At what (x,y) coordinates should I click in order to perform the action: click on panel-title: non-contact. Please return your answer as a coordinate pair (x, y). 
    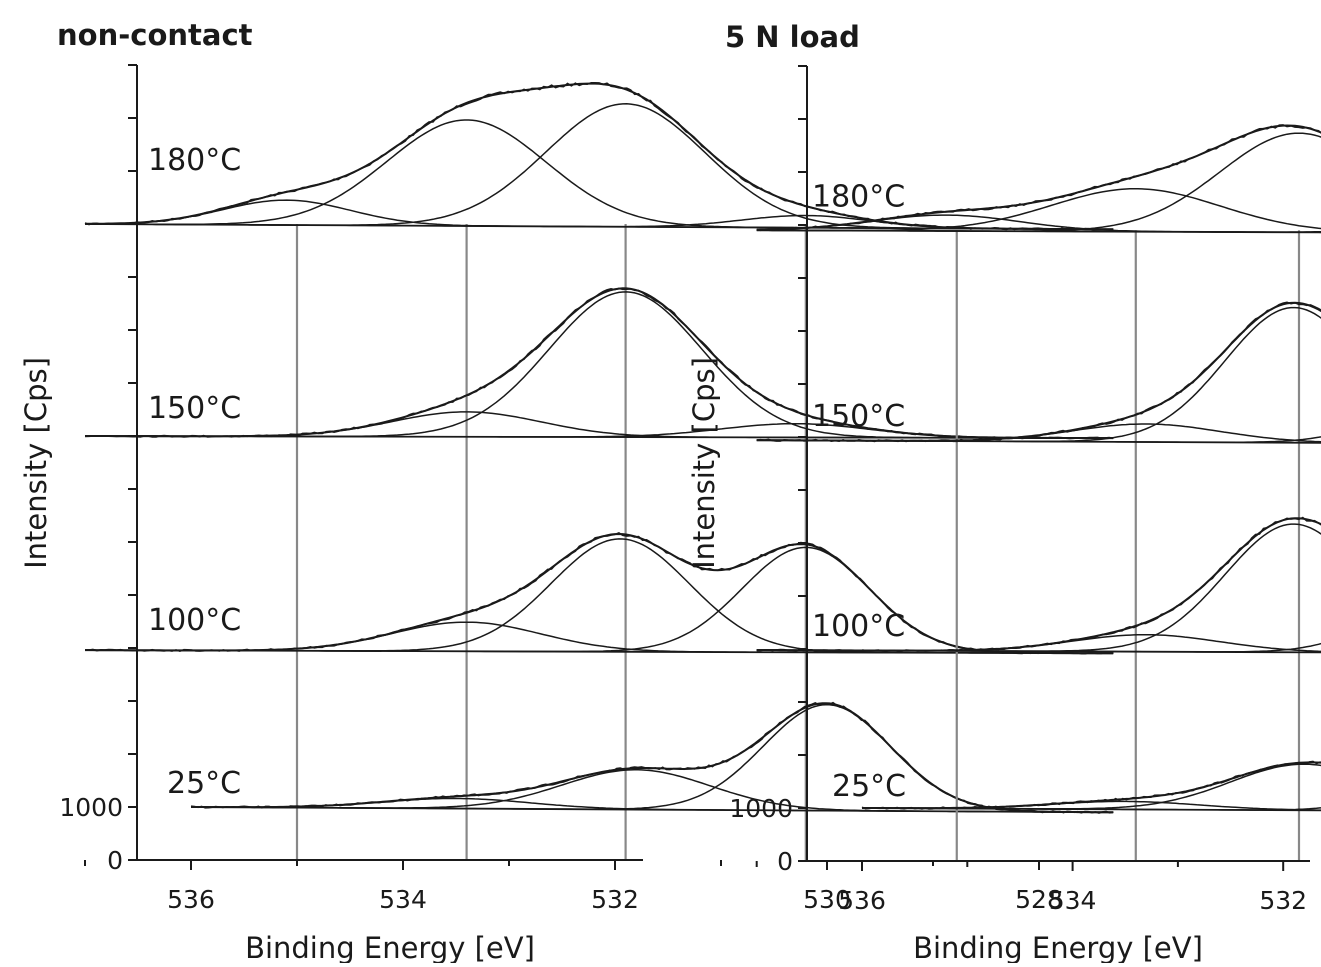
    Looking at the image, I should click on (155, 35).